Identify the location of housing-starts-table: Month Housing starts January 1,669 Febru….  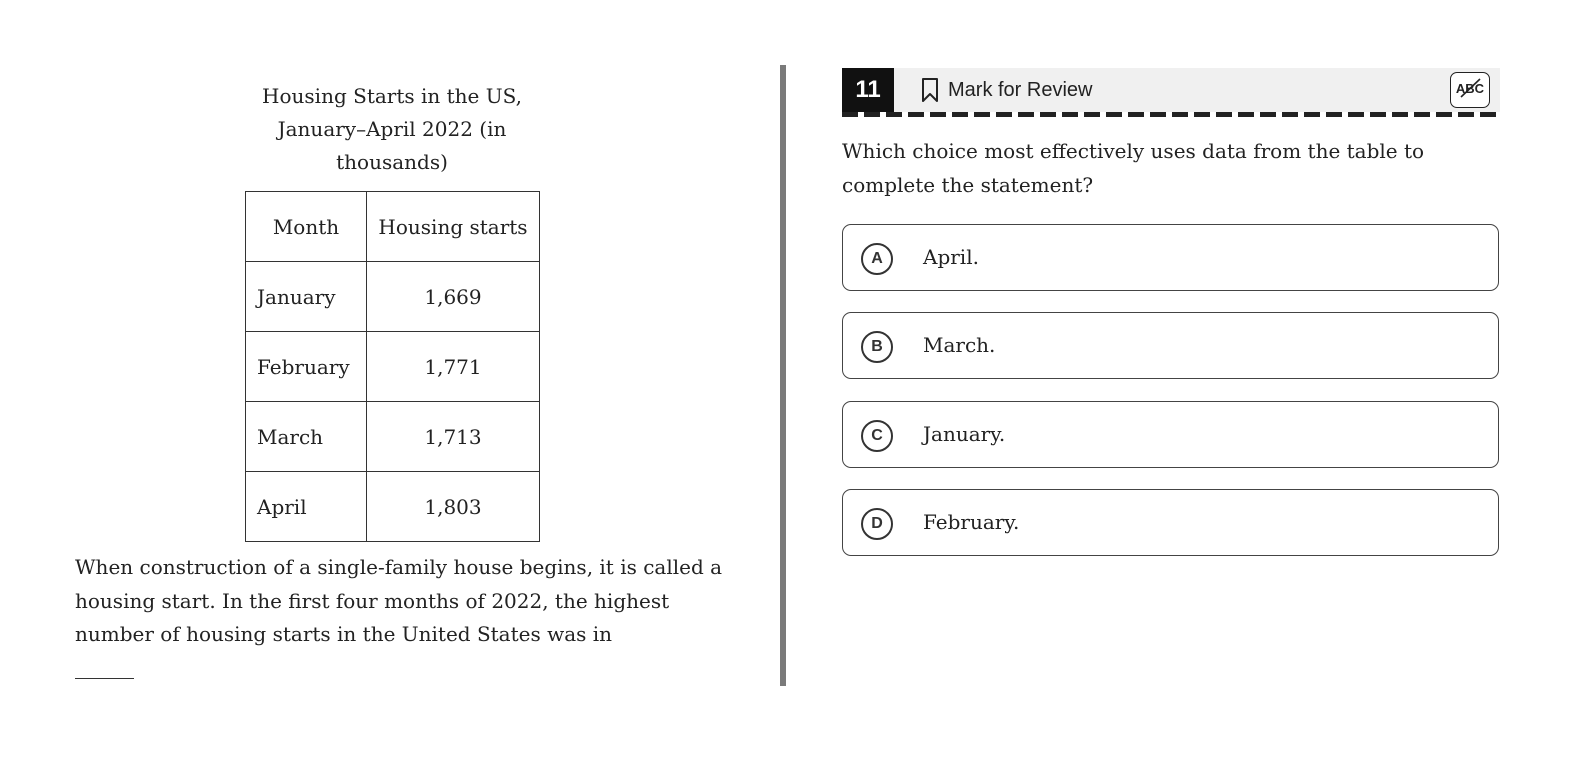
(392, 366).